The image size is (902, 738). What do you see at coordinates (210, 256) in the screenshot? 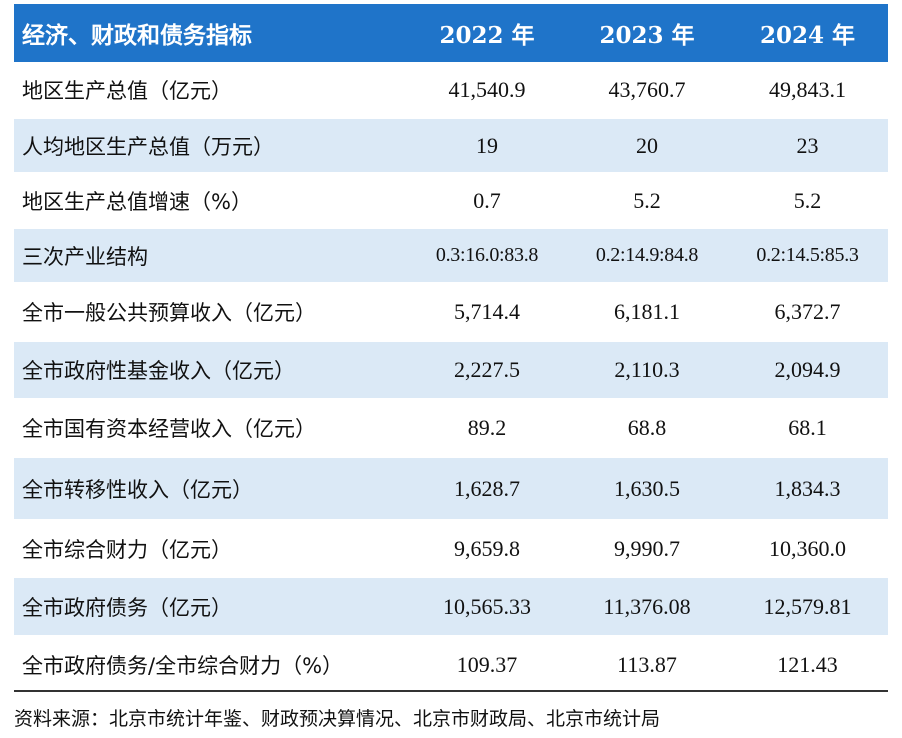
I see `row-label: 三次产业结构` at bounding box center [210, 256].